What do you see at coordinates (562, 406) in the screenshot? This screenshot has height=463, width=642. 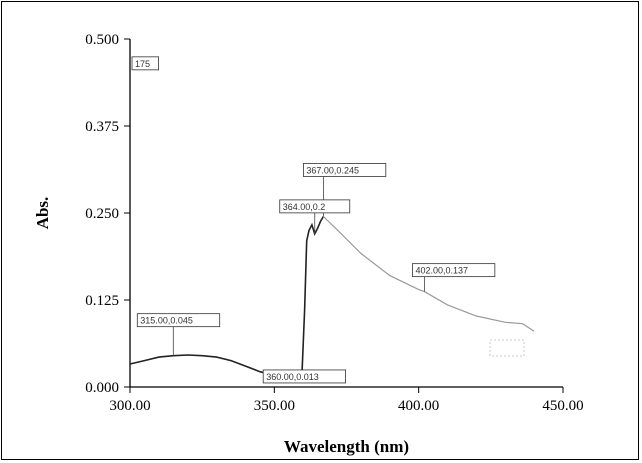 I see `x-tick-label: 450.00` at bounding box center [562, 406].